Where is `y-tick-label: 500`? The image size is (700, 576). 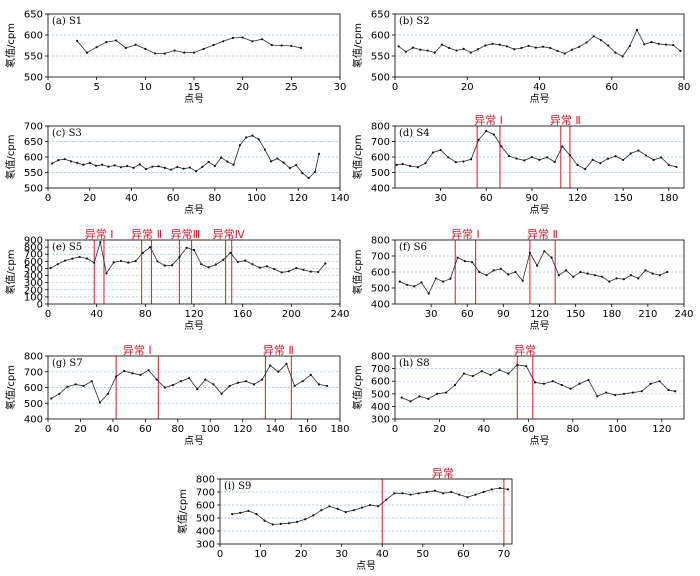 y-tick-label: 500 is located at coordinates (33, 269).